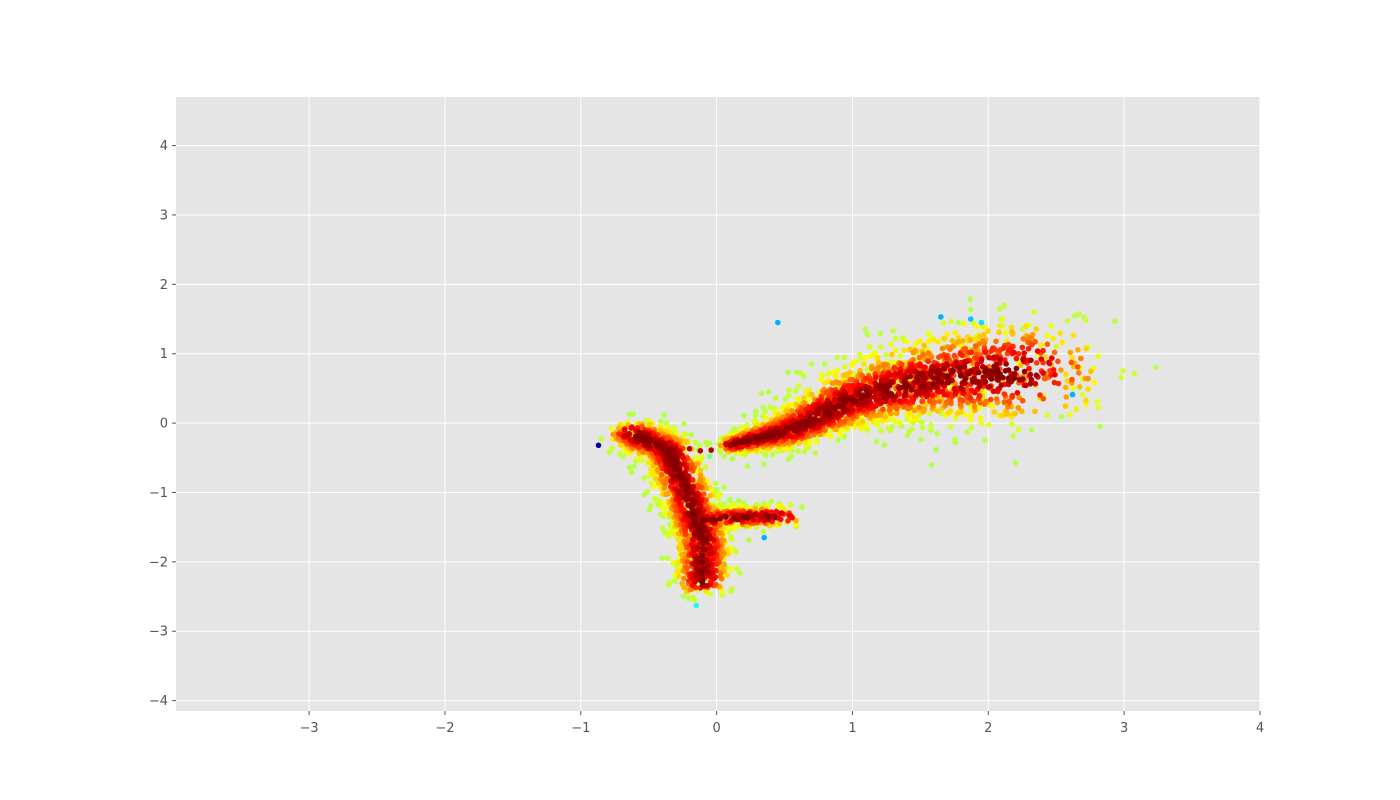 This screenshot has height=800, width=1400. What do you see at coordinates (164, 215) in the screenshot?
I see `y-tick-label: 3` at bounding box center [164, 215].